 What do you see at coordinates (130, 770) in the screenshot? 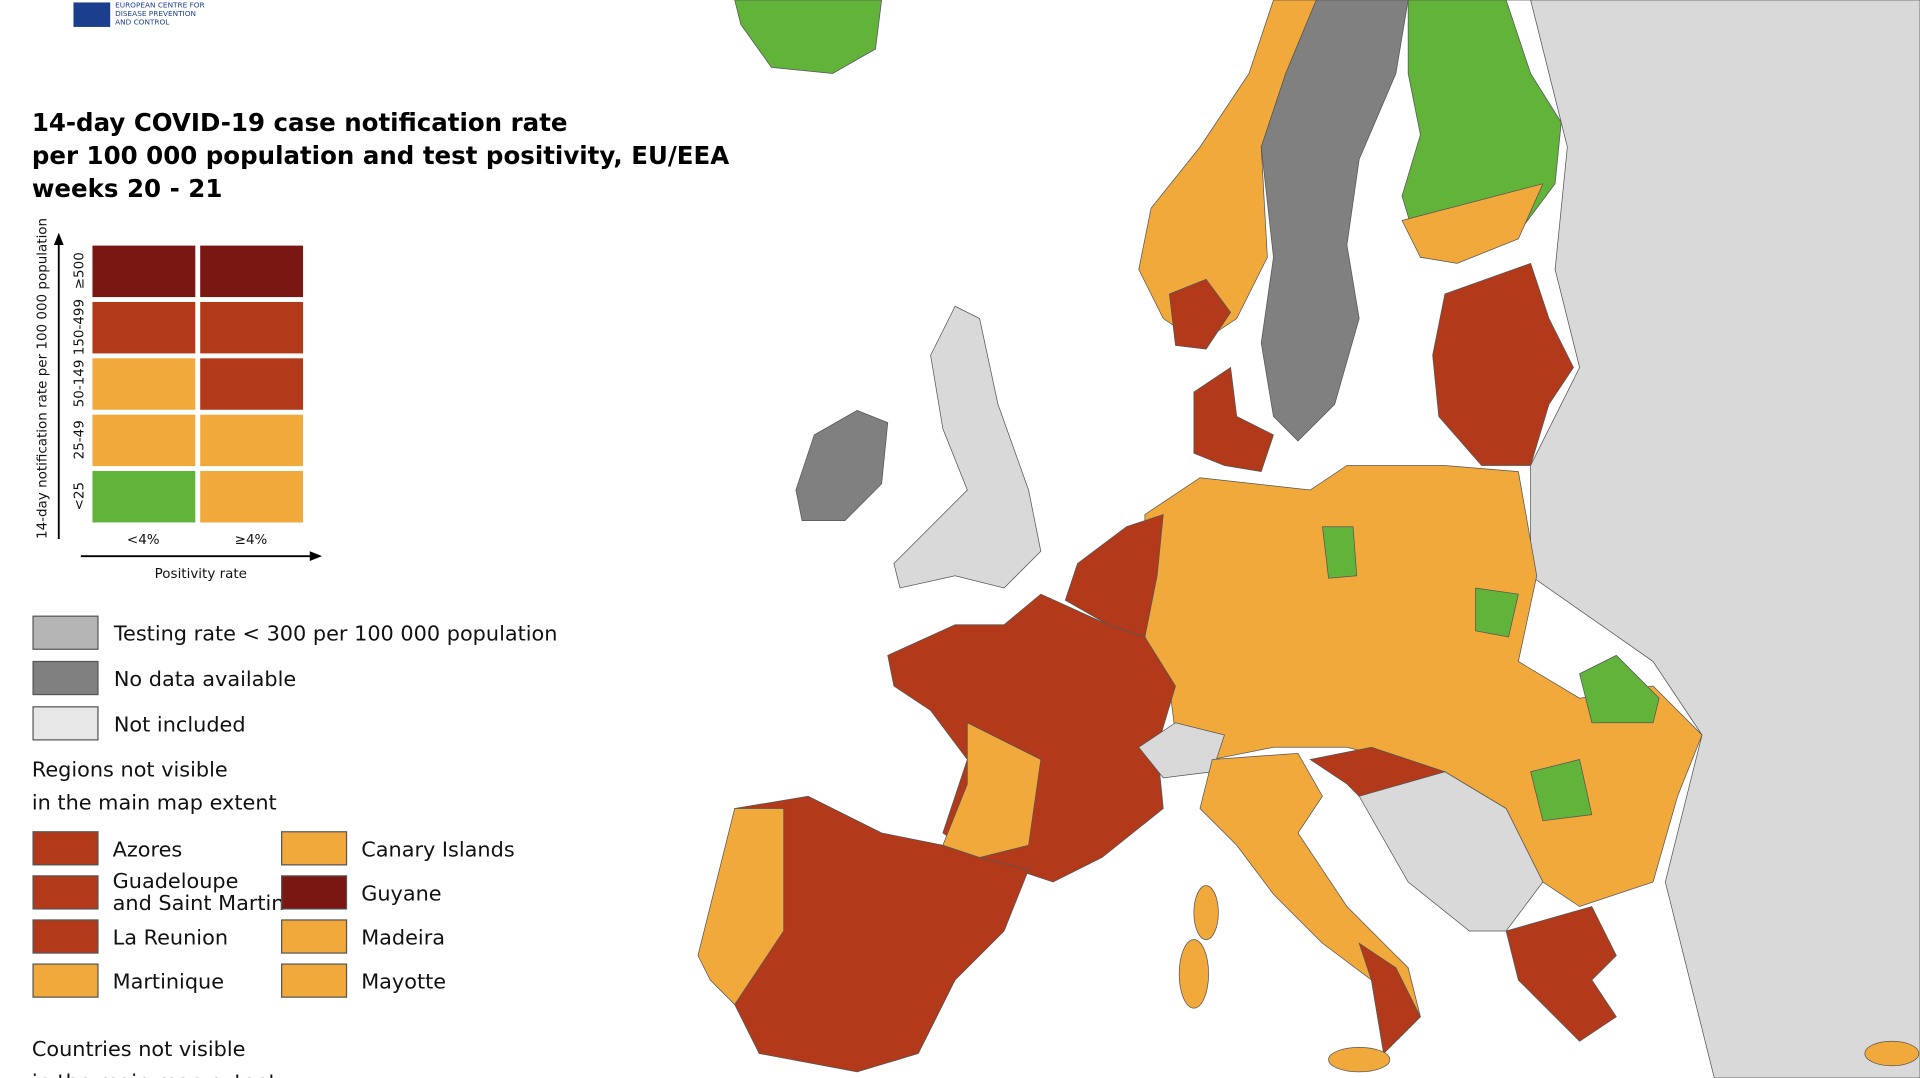
I see `section-title: Regions not visible` at bounding box center [130, 770].